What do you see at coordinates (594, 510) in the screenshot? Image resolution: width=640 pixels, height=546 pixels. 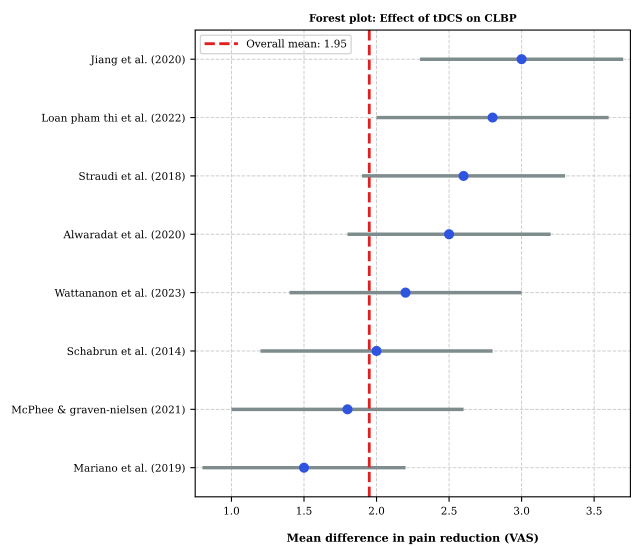 I see `x-tick-label: 3.5` at bounding box center [594, 510].